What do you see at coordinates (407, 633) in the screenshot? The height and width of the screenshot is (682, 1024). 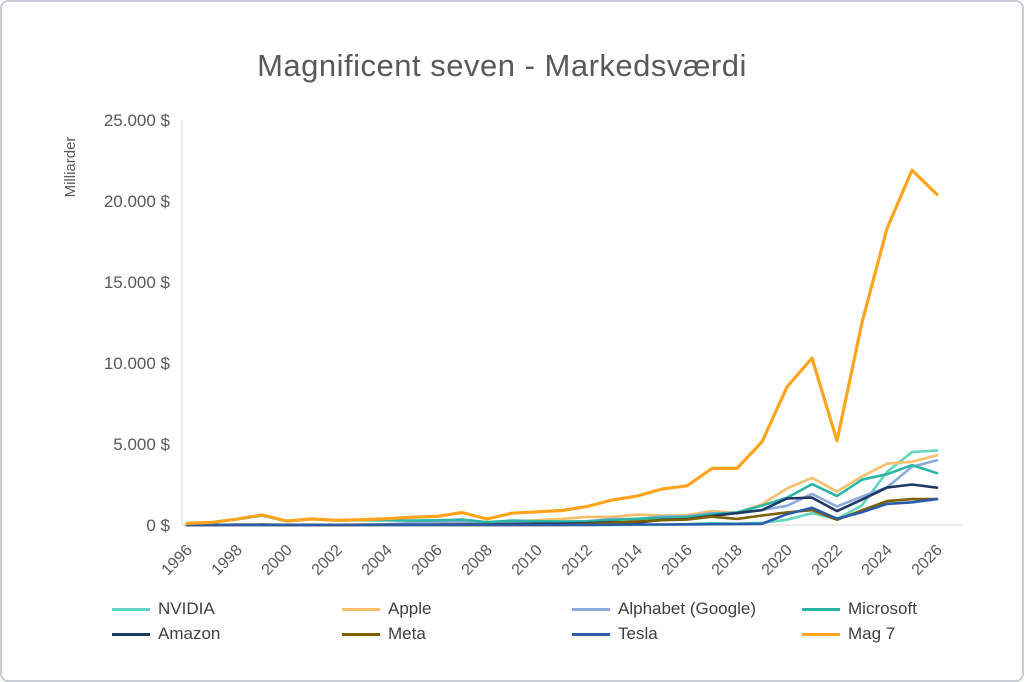 I see `legend-label-meta: Meta` at bounding box center [407, 633].